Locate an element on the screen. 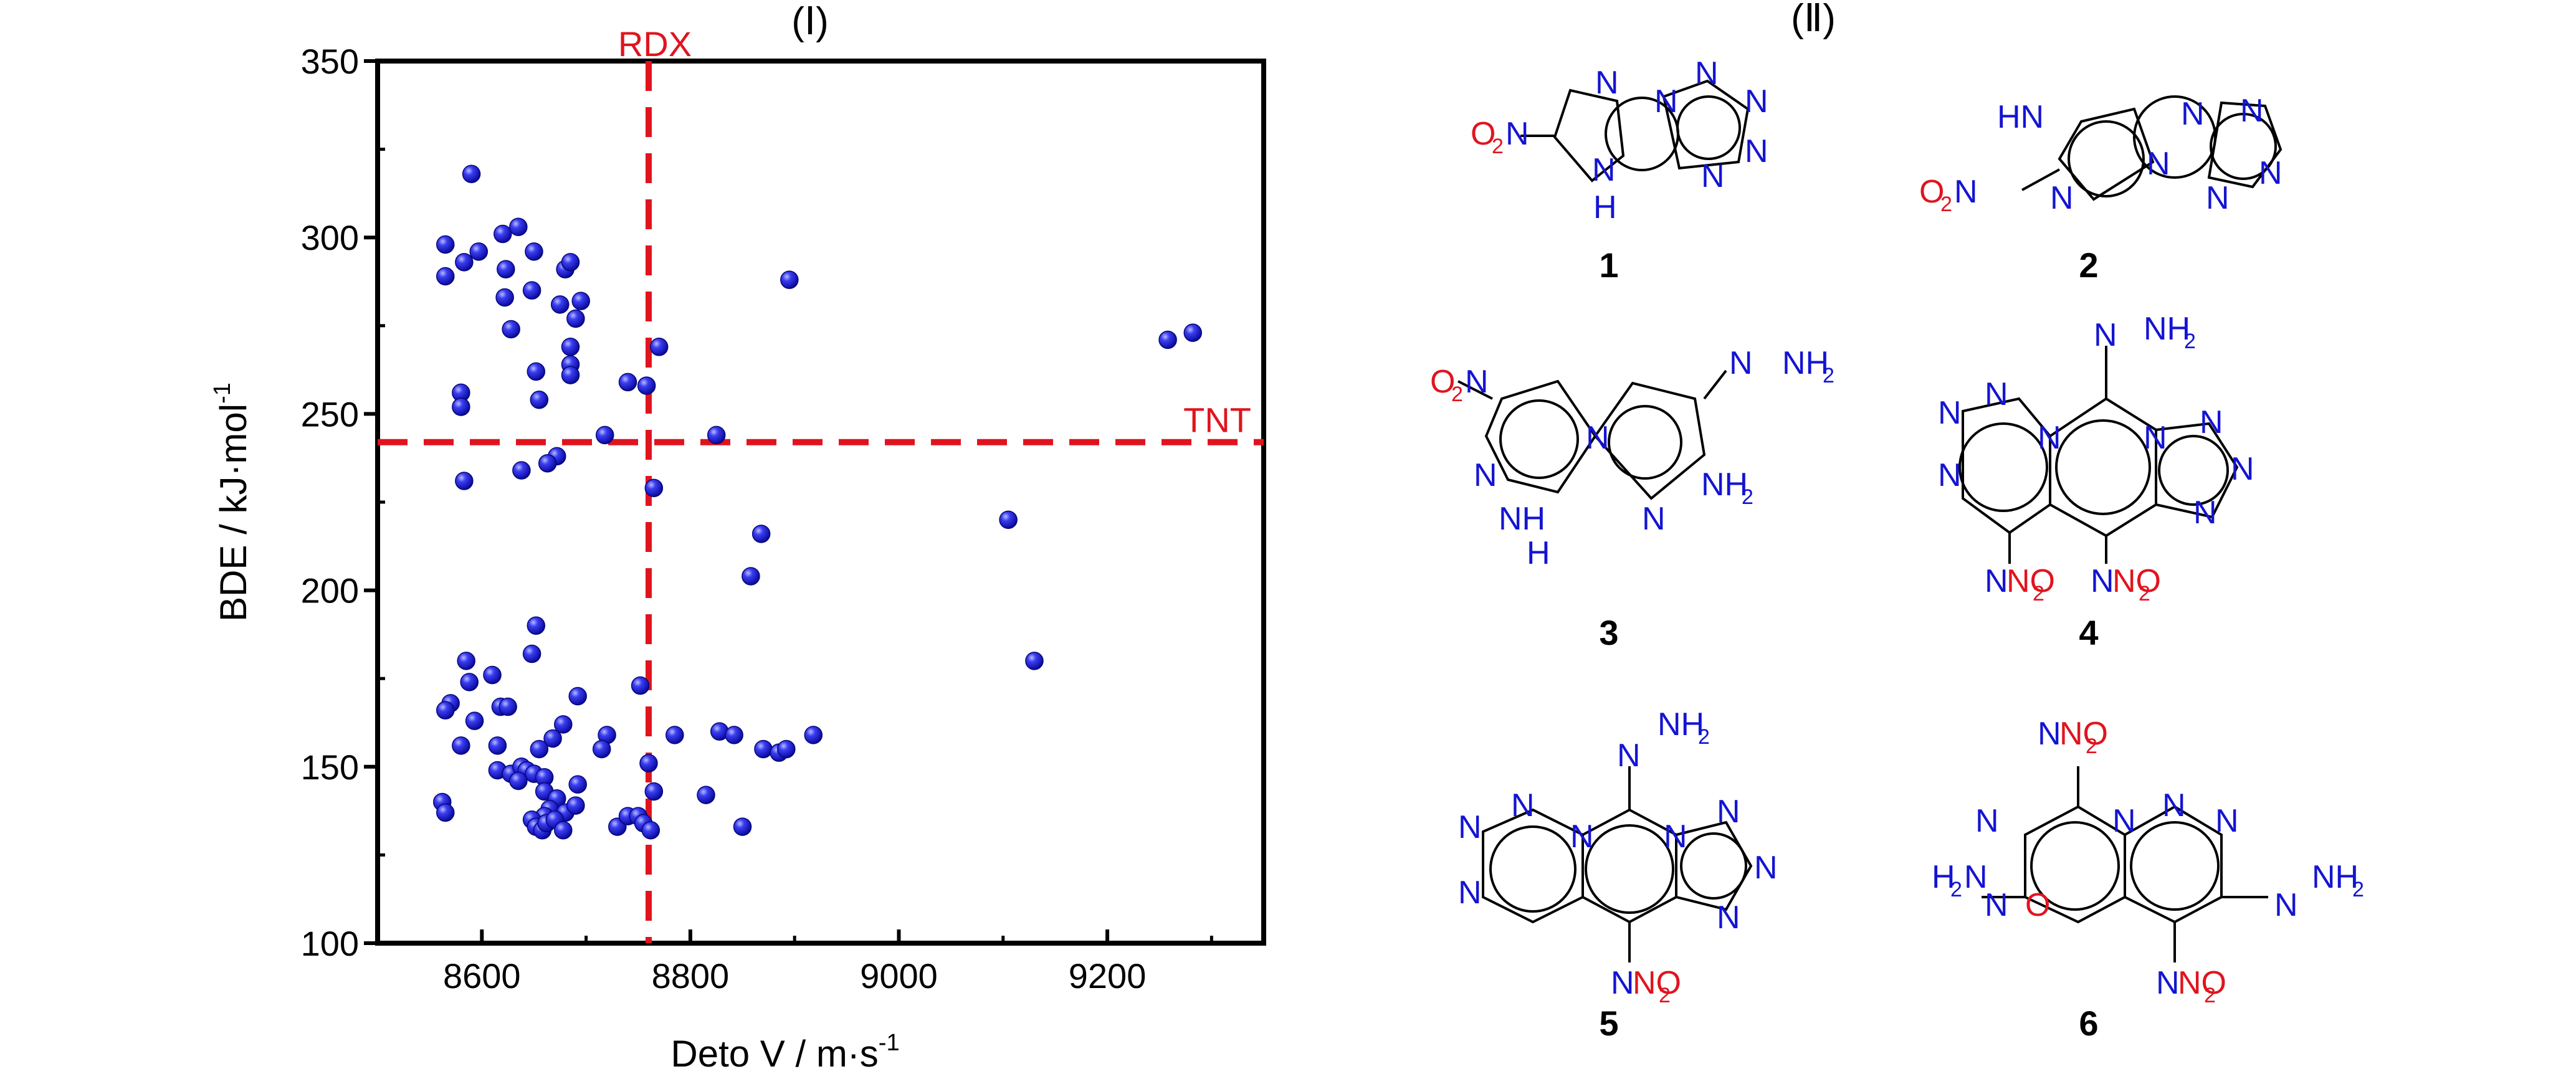  atom-h2n: H is located at coordinates (1944, 877).